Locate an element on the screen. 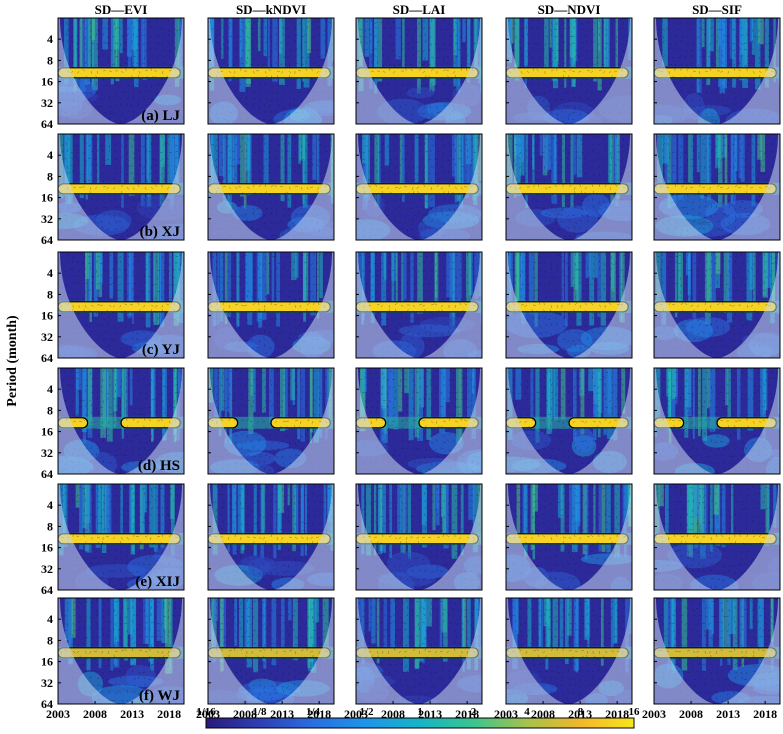 The height and width of the screenshot is (734, 783). cone-of-influence is located at coordinates (569, 187).